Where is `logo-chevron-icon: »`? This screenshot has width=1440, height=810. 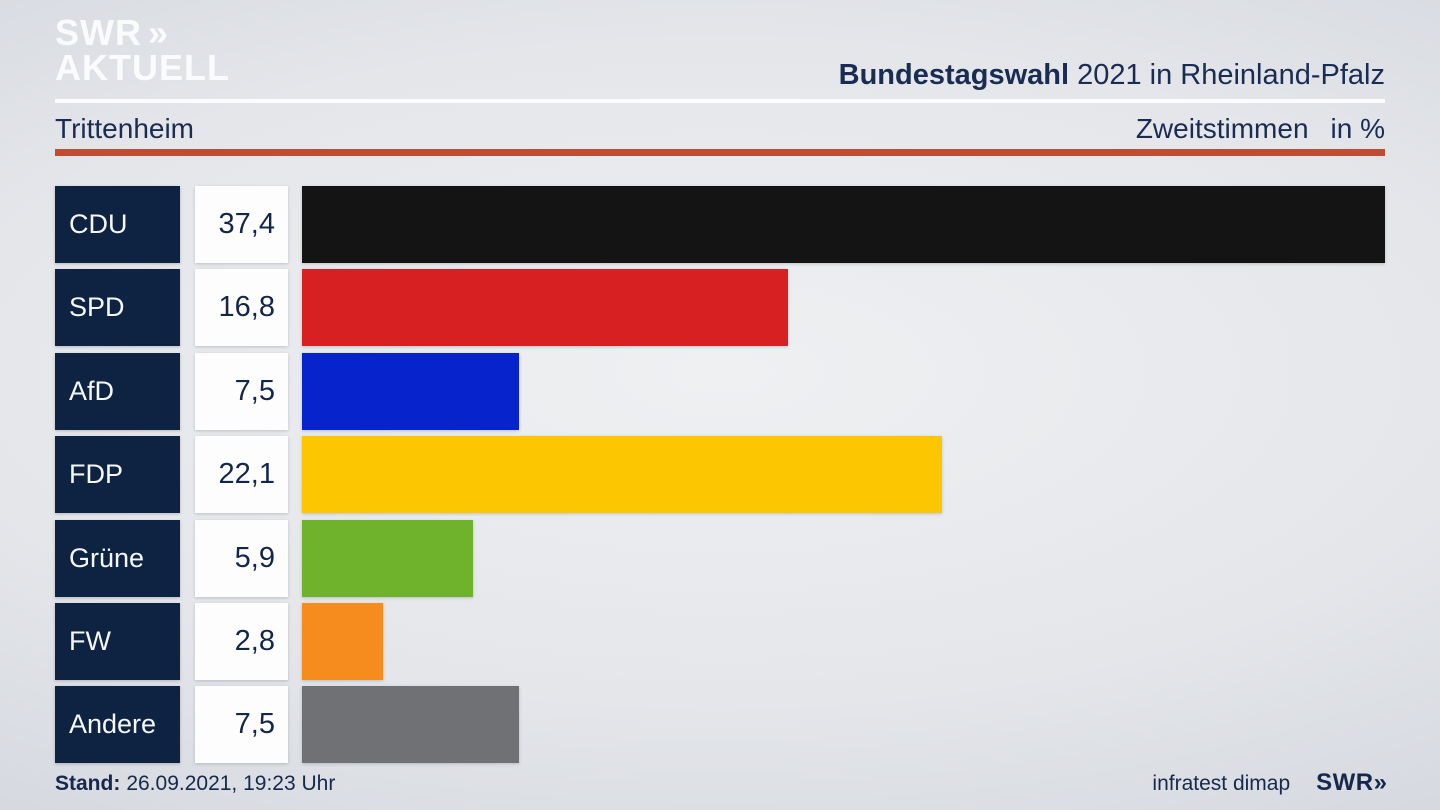
logo-chevron-icon: » is located at coordinates (158, 32).